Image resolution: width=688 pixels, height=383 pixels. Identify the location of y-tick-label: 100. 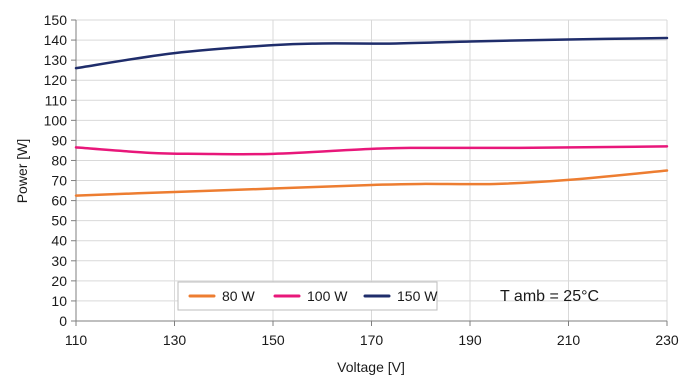
(56, 120).